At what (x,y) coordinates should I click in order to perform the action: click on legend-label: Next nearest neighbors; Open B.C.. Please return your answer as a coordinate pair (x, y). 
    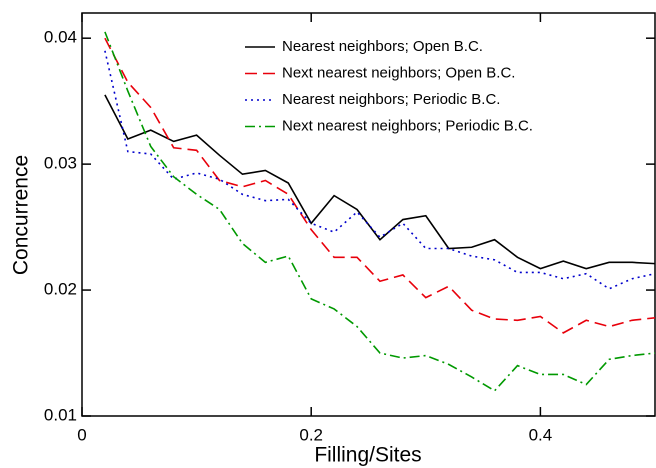
    Looking at the image, I should click on (398, 72).